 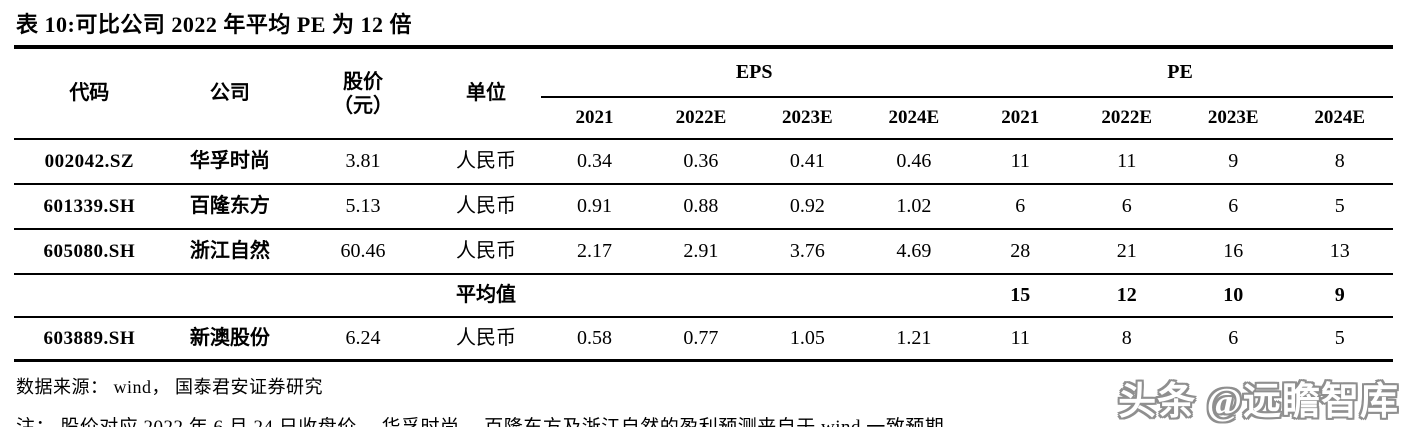 I want to click on pe-year-2022e: 2022E, so click(x=1126, y=118).